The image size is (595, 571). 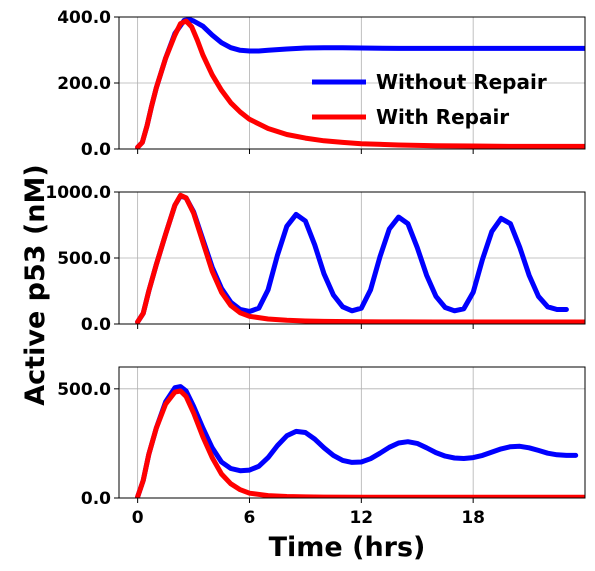 What do you see at coordinates (360, 443) in the screenshot?
I see `series-line-with-repair` at bounding box center [360, 443].